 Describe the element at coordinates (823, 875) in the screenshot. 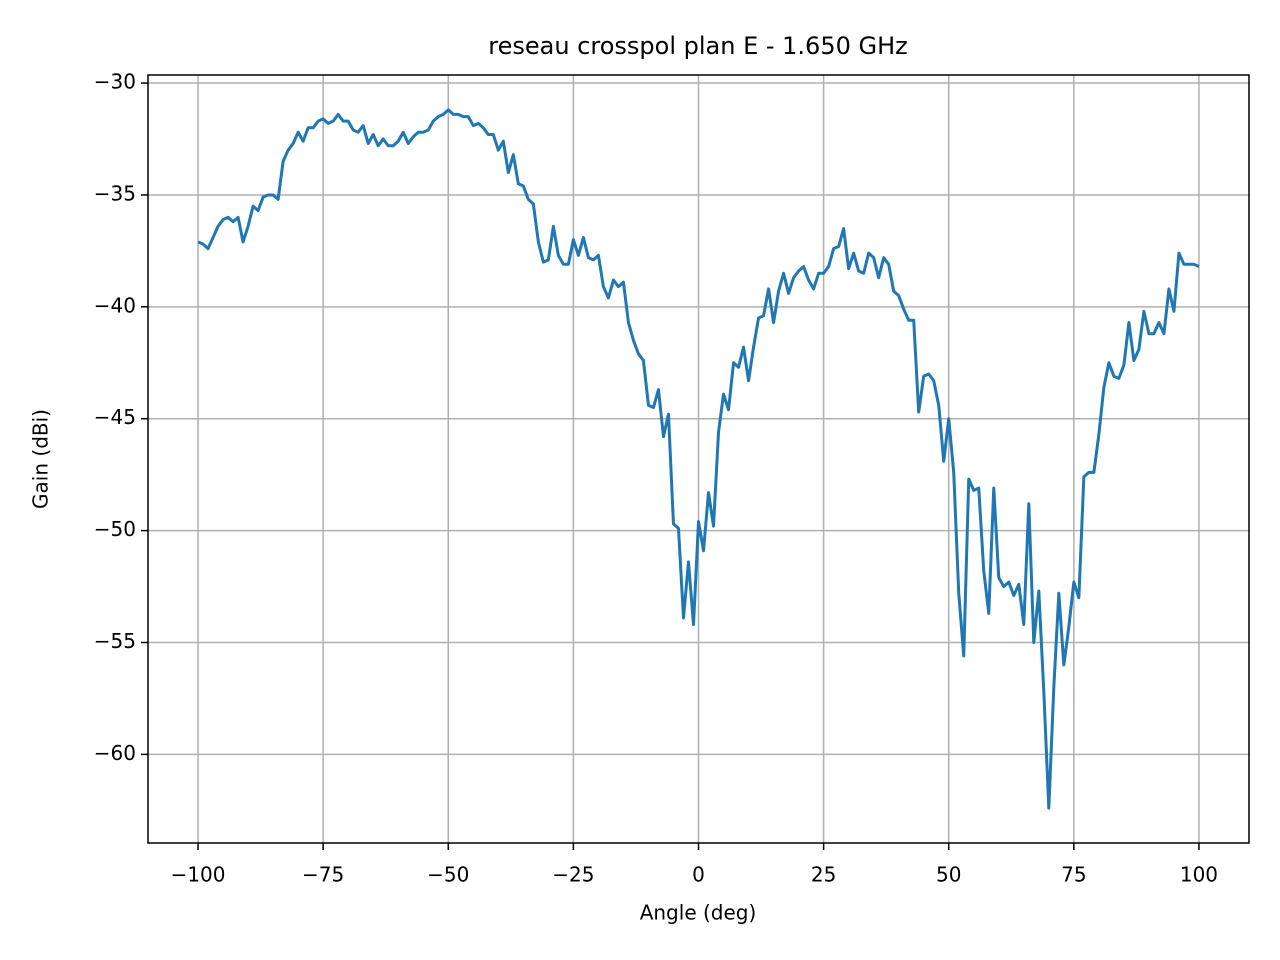

I see `x-tick-label: 25` at that location.